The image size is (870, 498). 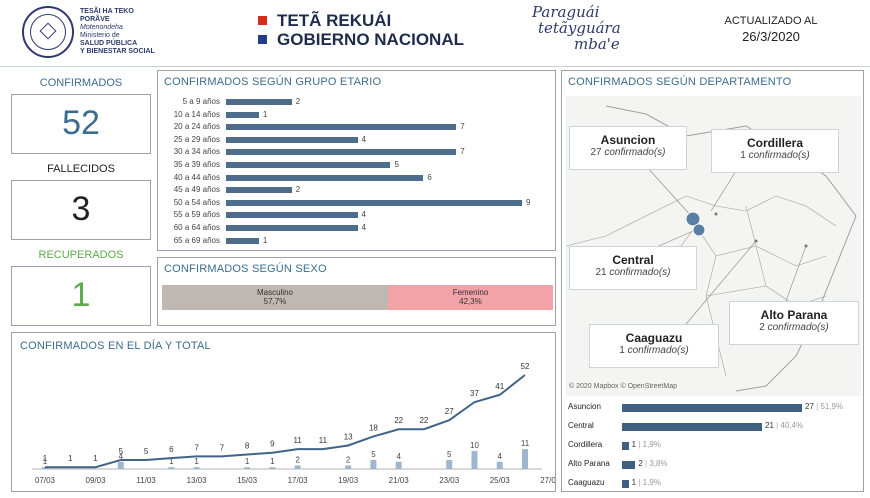 I want to click on callout-name: Caaguazu, so click(x=654, y=338).